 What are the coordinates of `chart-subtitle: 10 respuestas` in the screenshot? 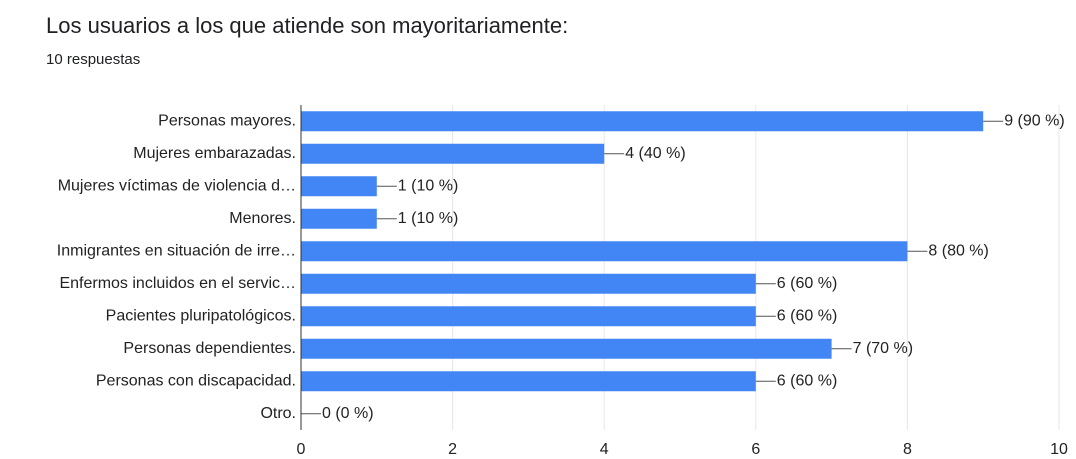 It's located at (93, 59).